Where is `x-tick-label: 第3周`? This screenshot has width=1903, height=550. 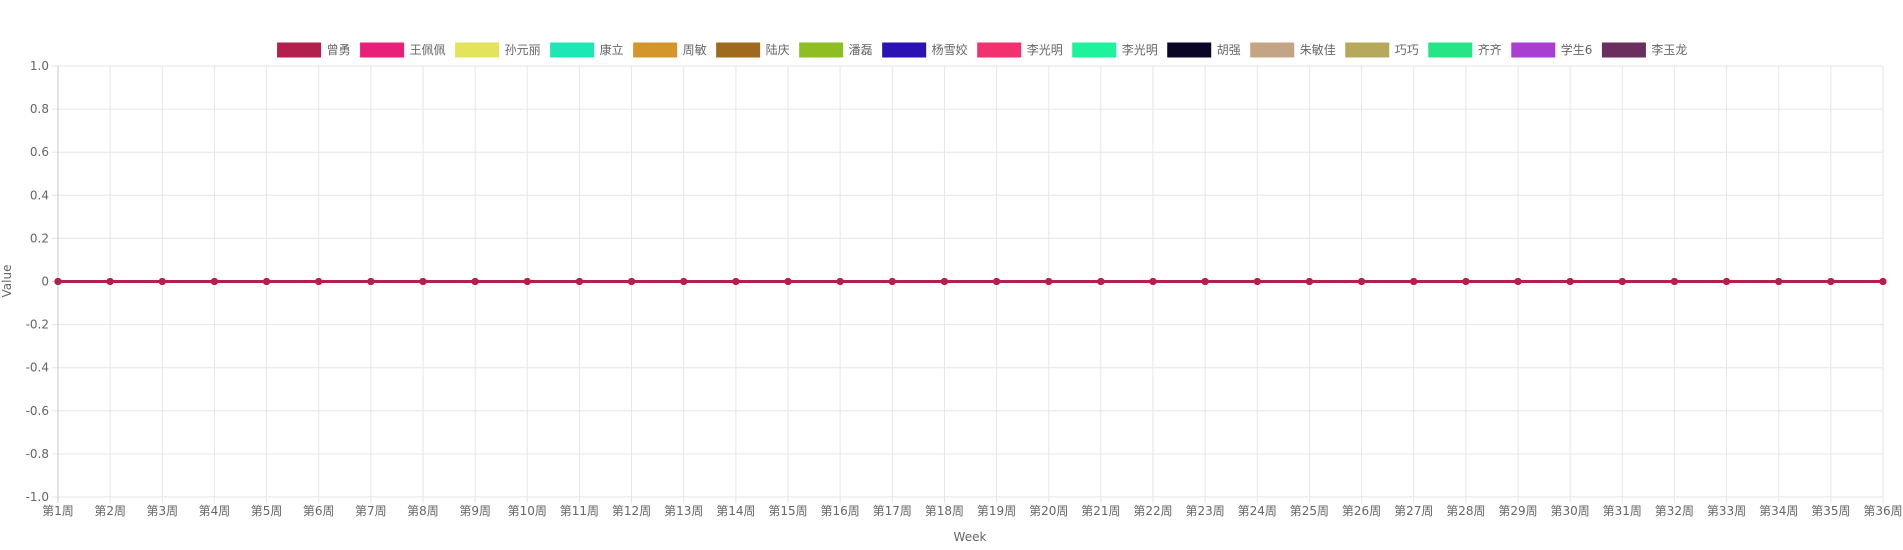 x-tick-label: 第3周 is located at coordinates (162, 511).